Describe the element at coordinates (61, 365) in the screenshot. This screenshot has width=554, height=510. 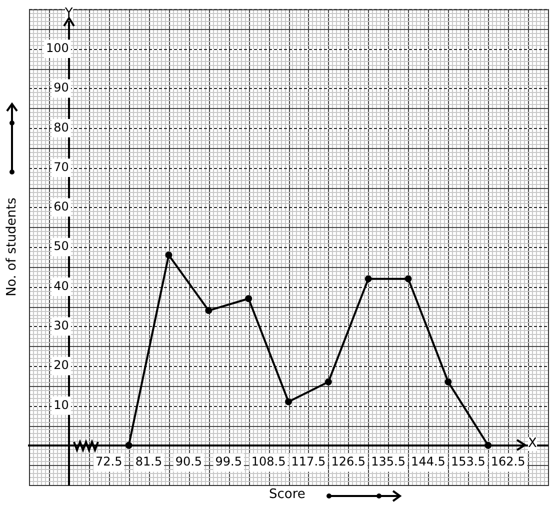
I see `y-tick-label: 20` at that location.